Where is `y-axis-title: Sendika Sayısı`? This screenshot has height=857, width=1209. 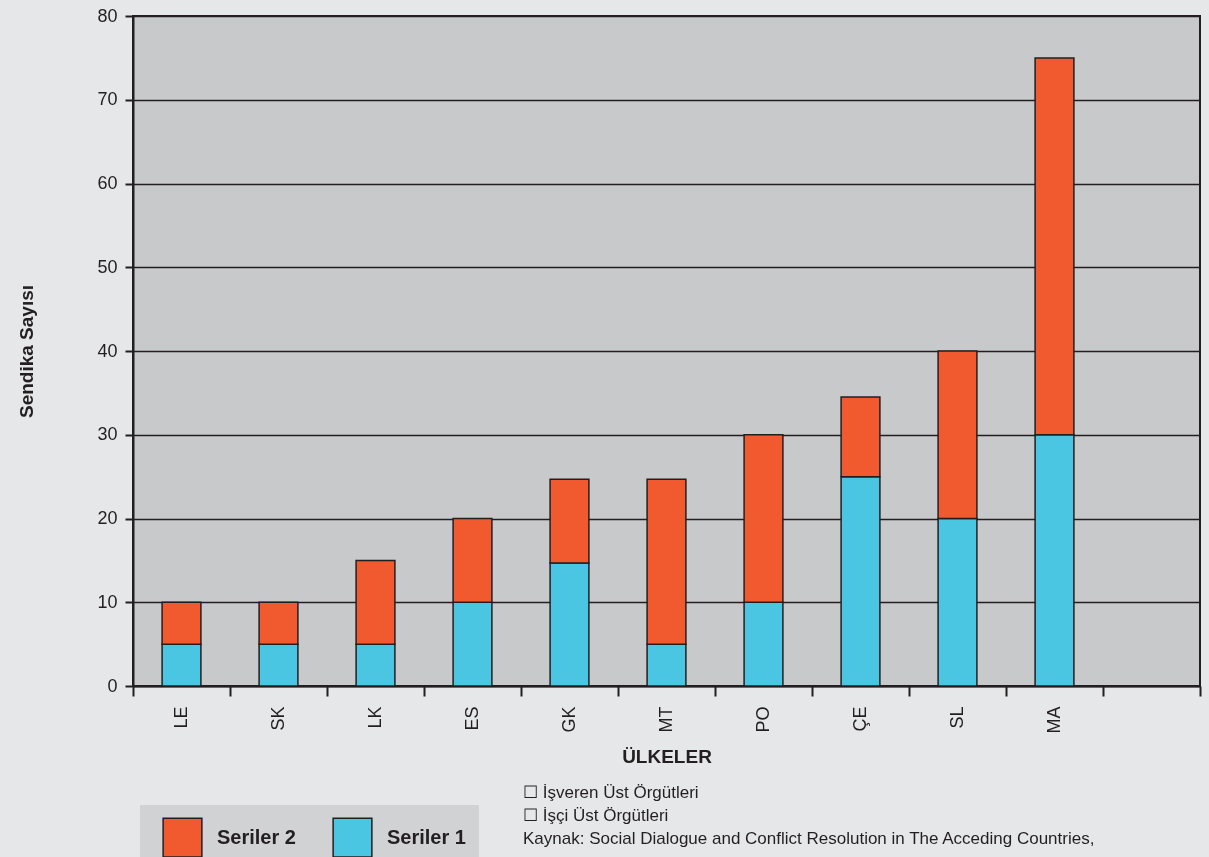 y-axis-title: Sendika Sayısı is located at coordinates (27, 351).